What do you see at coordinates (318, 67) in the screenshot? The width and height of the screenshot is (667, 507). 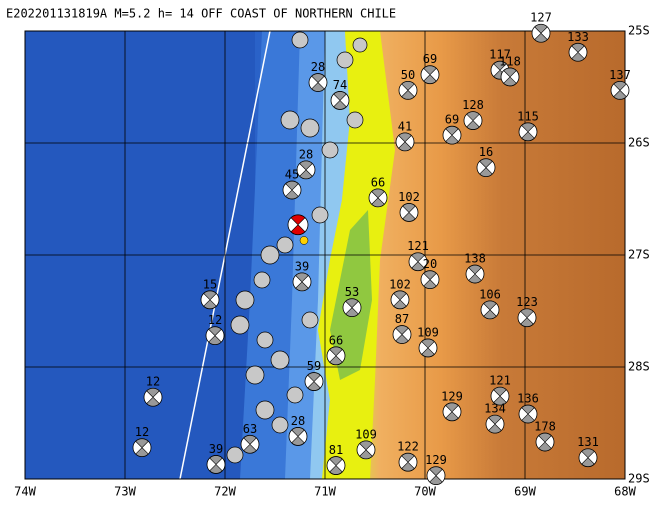 I see `depth-label: 28` at bounding box center [318, 67].